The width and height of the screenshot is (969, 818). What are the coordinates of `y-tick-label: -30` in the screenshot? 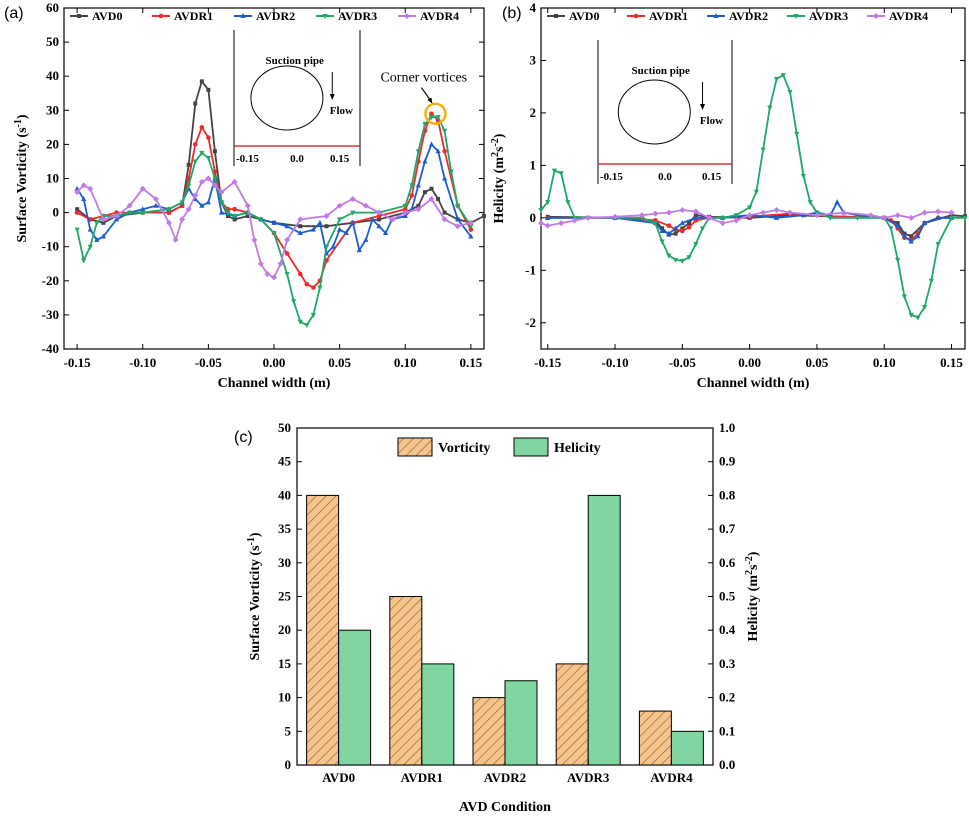 It's located at (50, 314).